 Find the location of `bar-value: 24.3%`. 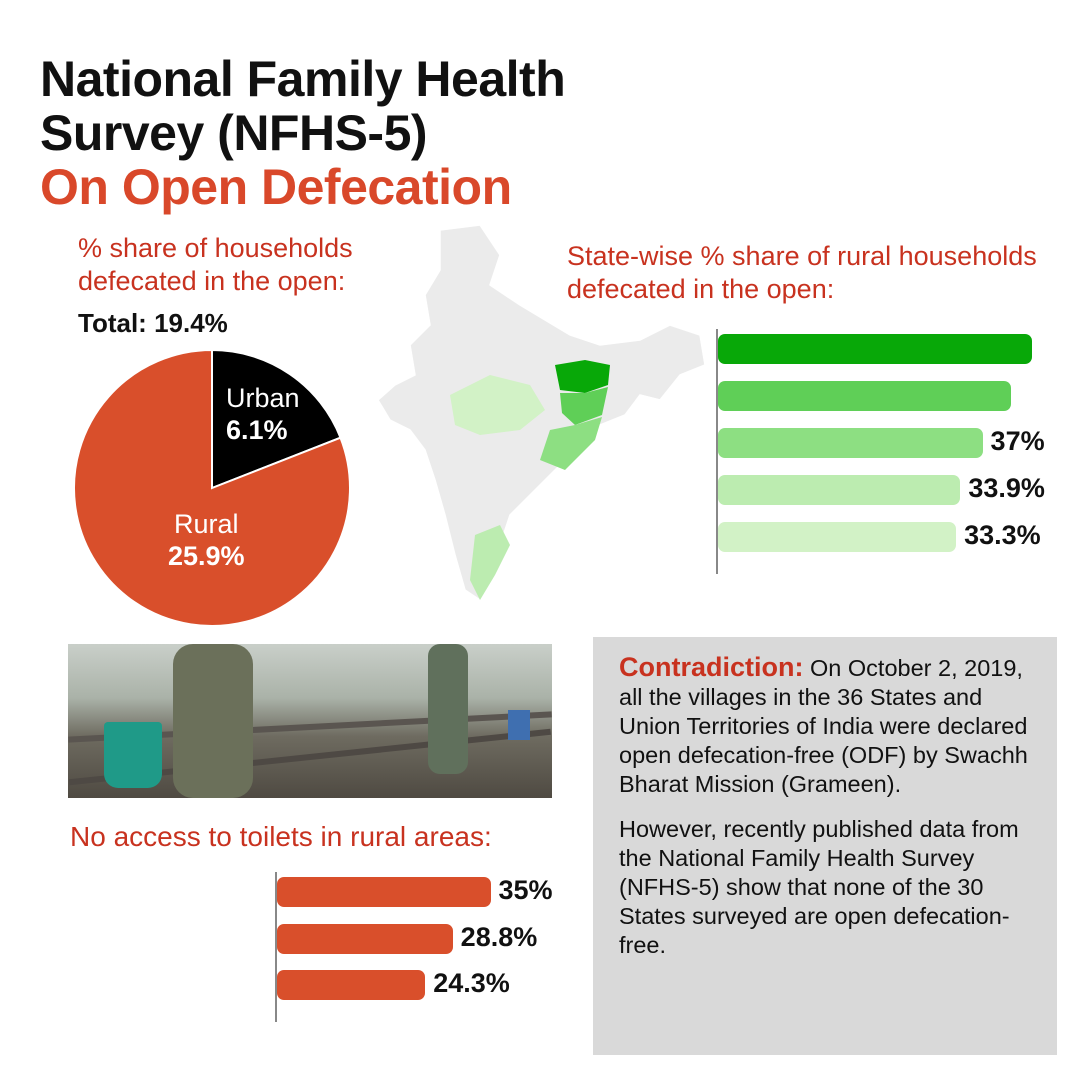

bar-value: 24.3% is located at coordinates (471, 983).